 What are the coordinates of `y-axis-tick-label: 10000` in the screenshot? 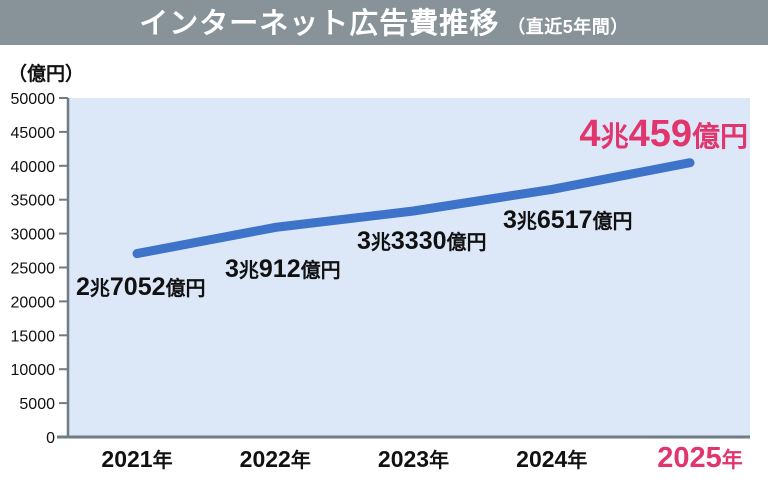 It's located at (33, 370).